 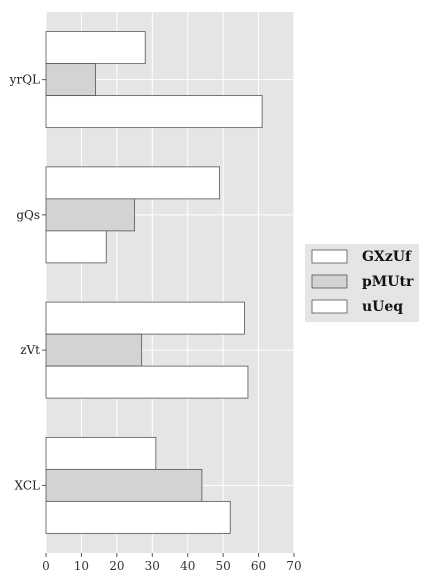 I want to click on x-tick-label: 0, so click(x=46, y=566).